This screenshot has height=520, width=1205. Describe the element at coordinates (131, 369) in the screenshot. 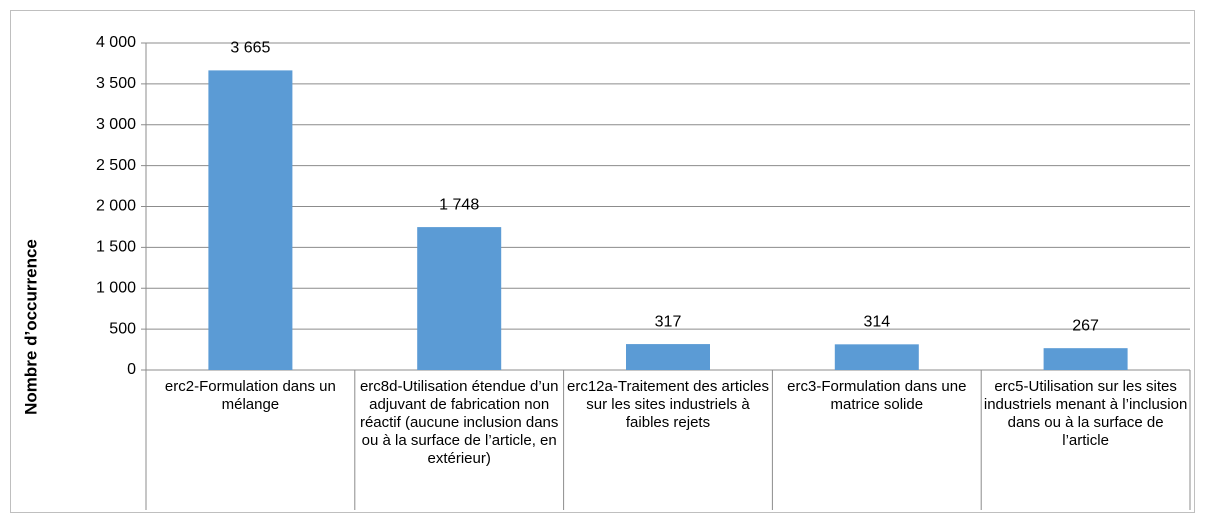

I see `y-tick-label: 0` at that location.